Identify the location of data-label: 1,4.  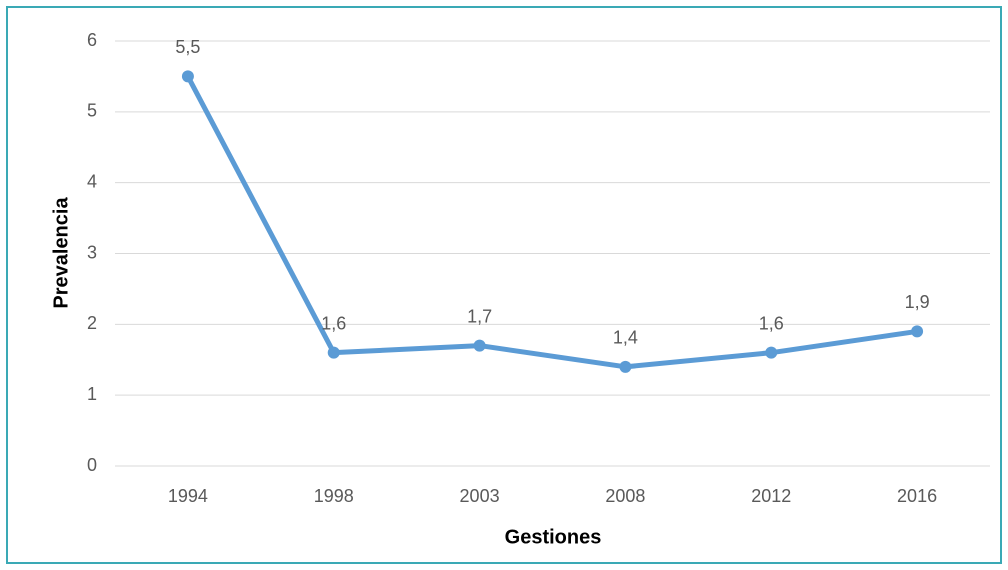
(625, 338).